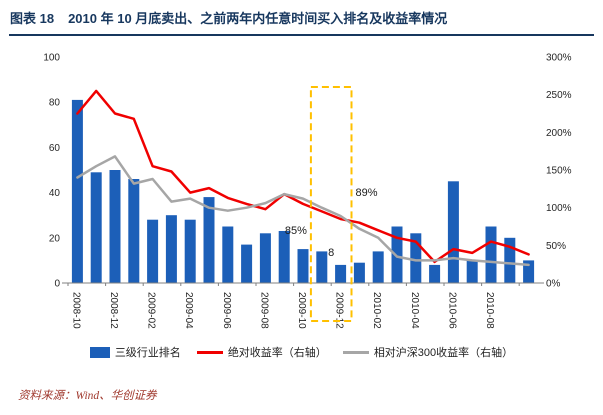 The height and width of the screenshot is (415, 603). What do you see at coordinates (209, 352) in the screenshot?
I see `red-line-swatch-icon` at bounding box center [209, 352].